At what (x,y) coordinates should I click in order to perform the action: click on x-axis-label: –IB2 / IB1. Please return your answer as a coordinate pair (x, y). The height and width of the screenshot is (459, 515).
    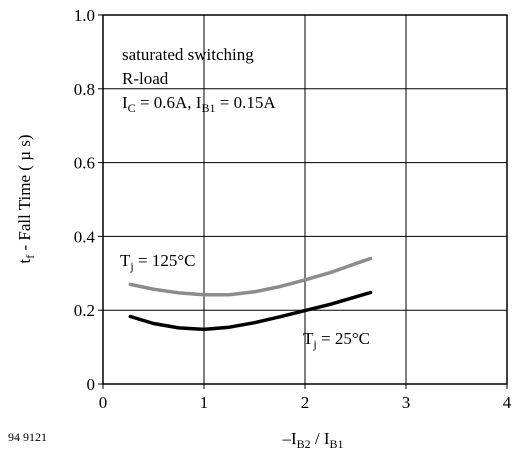
    Looking at the image, I should click on (312, 440).